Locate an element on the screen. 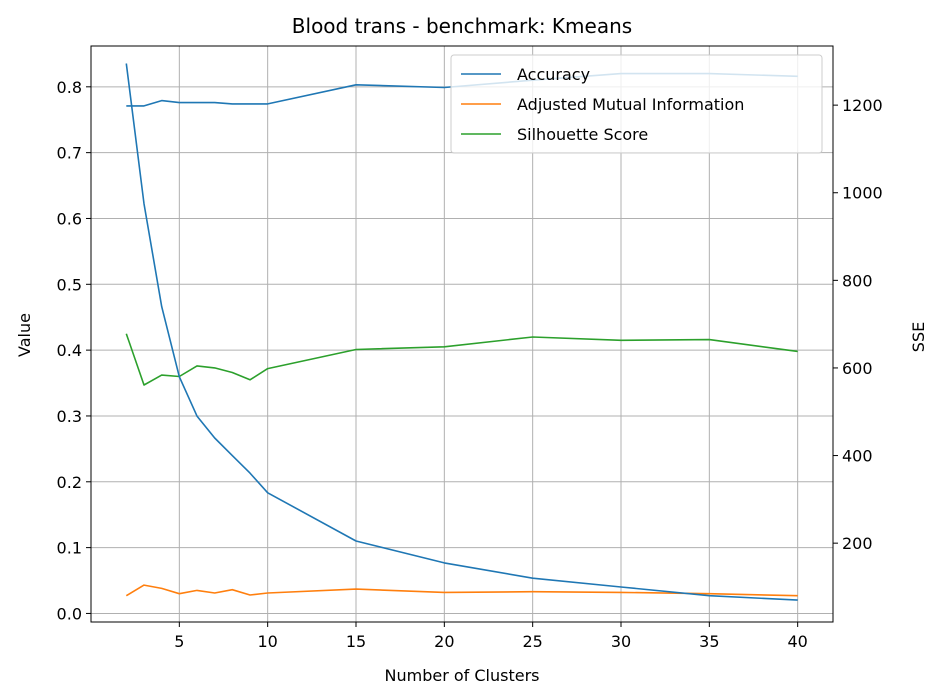 Image resolution: width=943 pixels, height=700 pixels. y2-tick-label: 400 is located at coordinates (857, 456).